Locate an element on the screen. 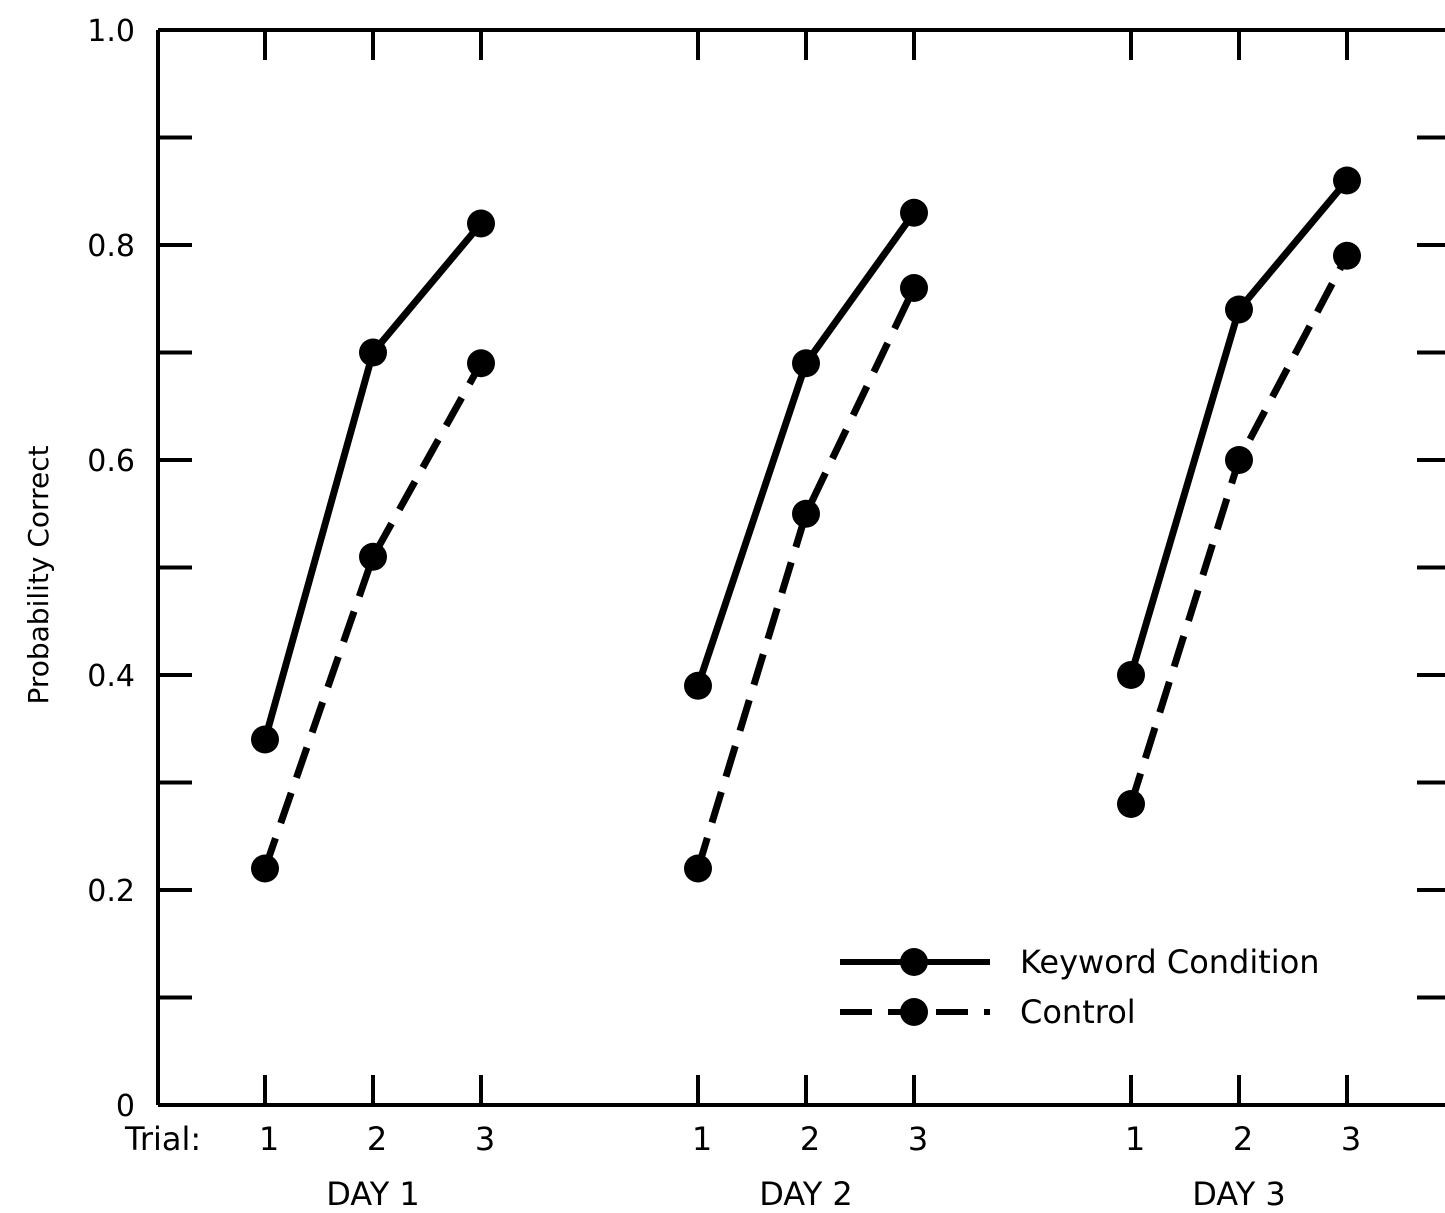 The image size is (1445, 1213). legend-label: Keyword Condition is located at coordinates (1170, 962).